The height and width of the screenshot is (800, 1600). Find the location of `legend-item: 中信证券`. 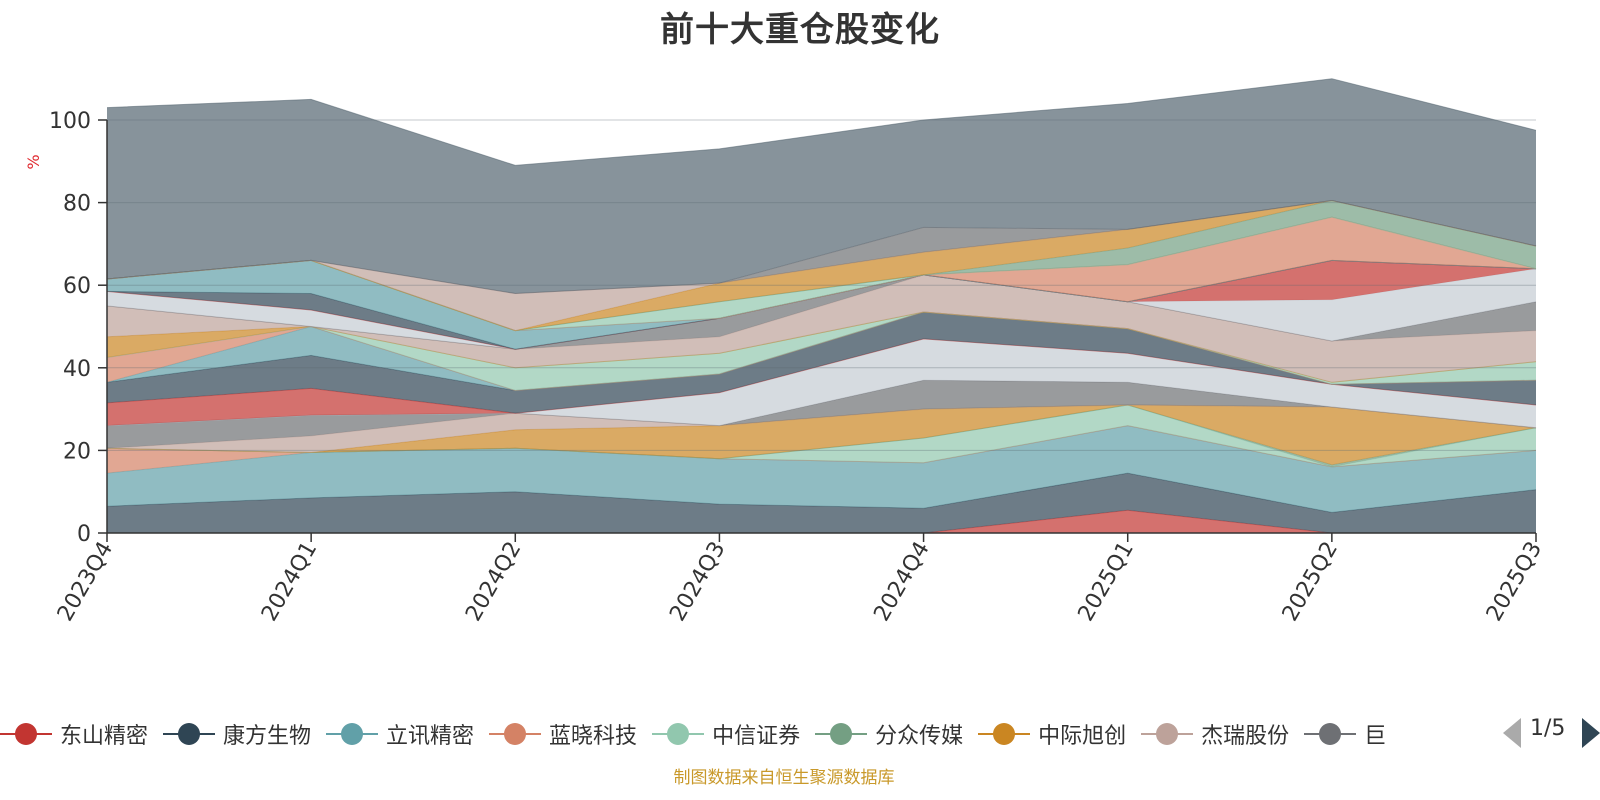

legend-item: 中信证券 is located at coordinates (726, 734).